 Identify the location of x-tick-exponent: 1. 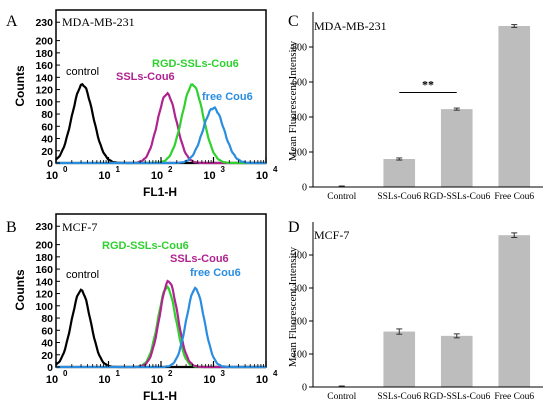
(118, 373).